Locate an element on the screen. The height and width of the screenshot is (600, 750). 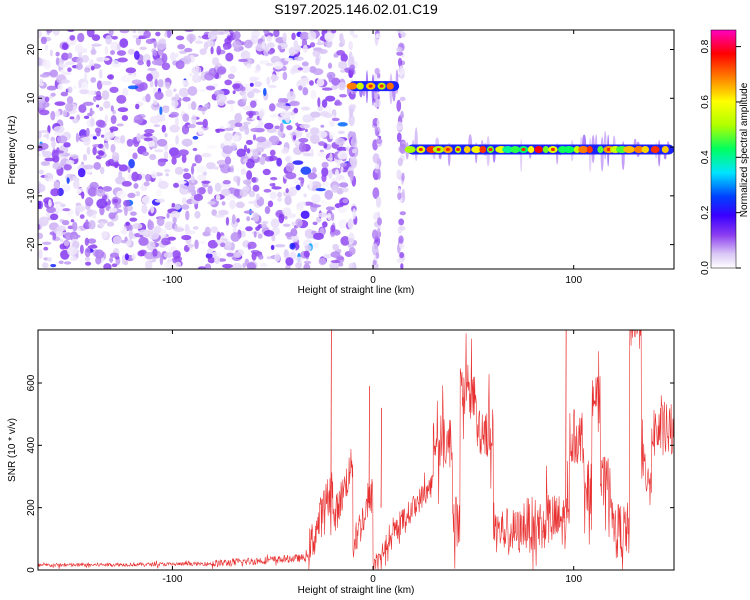
colorbar-tick-label: 0.2 is located at coordinates (705, 212).